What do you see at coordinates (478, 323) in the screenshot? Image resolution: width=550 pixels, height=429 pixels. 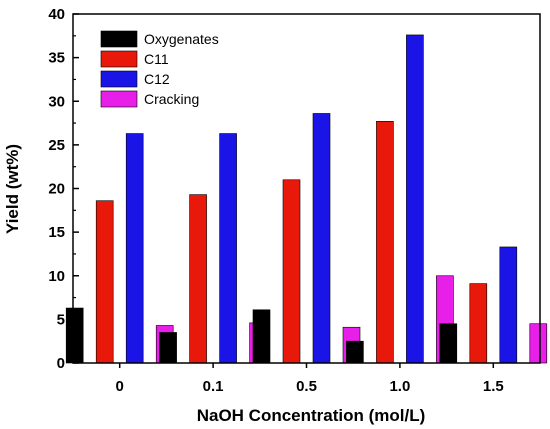 I see `bar-c11-1.5` at bounding box center [478, 323].